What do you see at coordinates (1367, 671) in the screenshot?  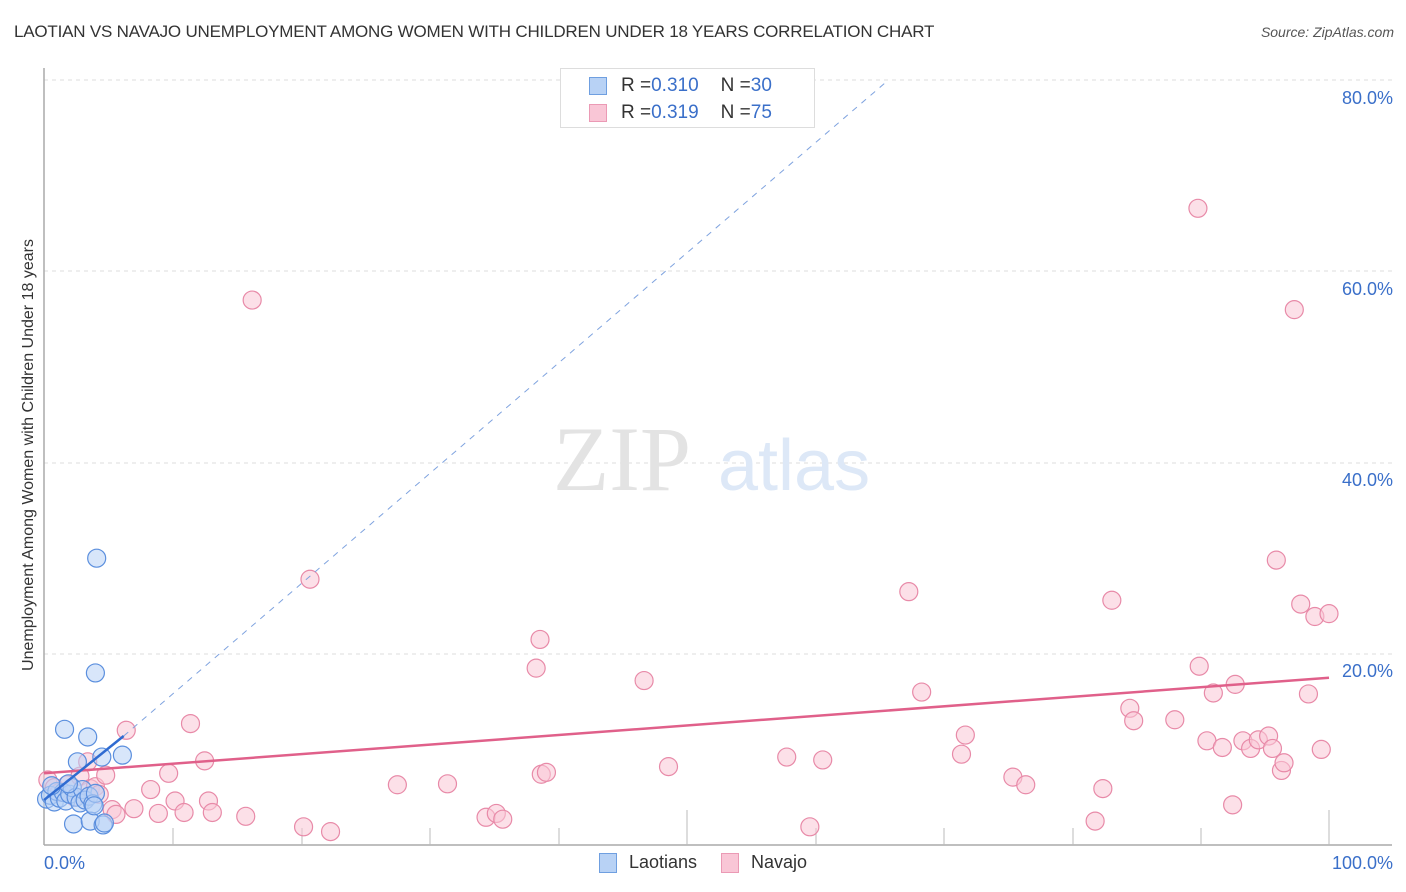 I see `y-tick-20: 20.0%` at bounding box center [1367, 671].